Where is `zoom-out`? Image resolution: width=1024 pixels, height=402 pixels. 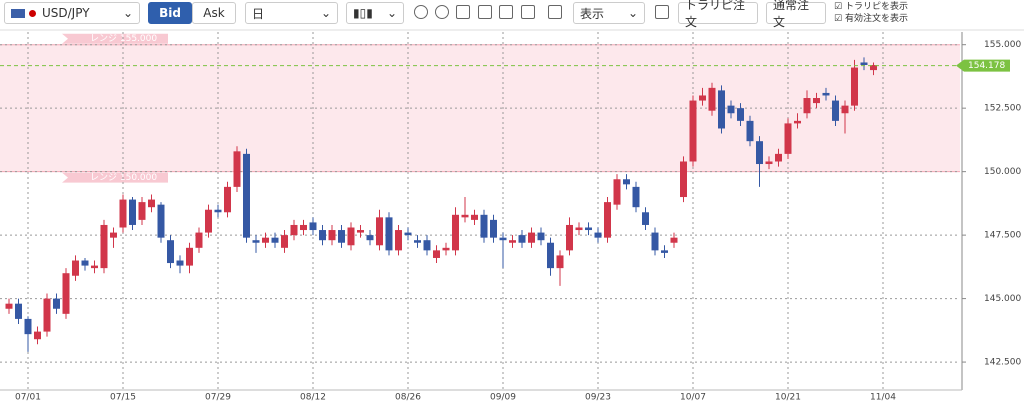 zoom-out is located at coordinates (442, 12).